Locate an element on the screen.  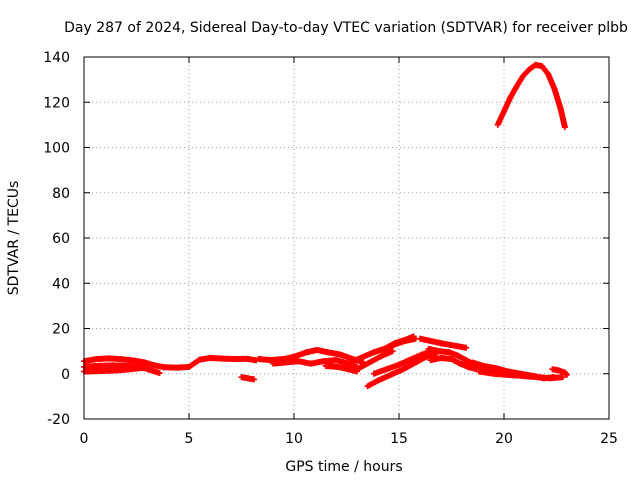
x-tick-label: 25 is located at coordinates (609, 439).